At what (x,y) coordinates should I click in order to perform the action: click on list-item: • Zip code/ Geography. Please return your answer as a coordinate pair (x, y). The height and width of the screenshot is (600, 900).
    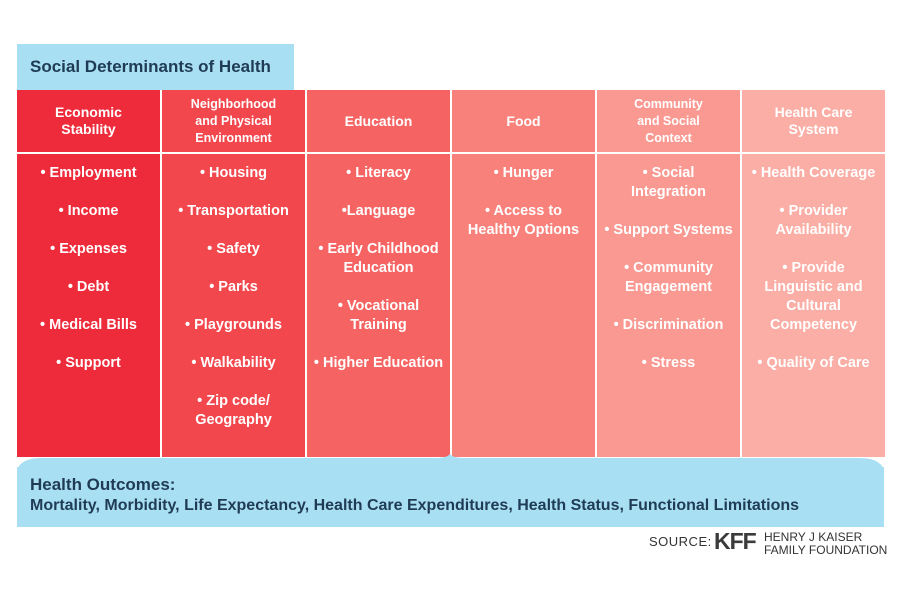
    Looking at the image, I should click on (233, 410).